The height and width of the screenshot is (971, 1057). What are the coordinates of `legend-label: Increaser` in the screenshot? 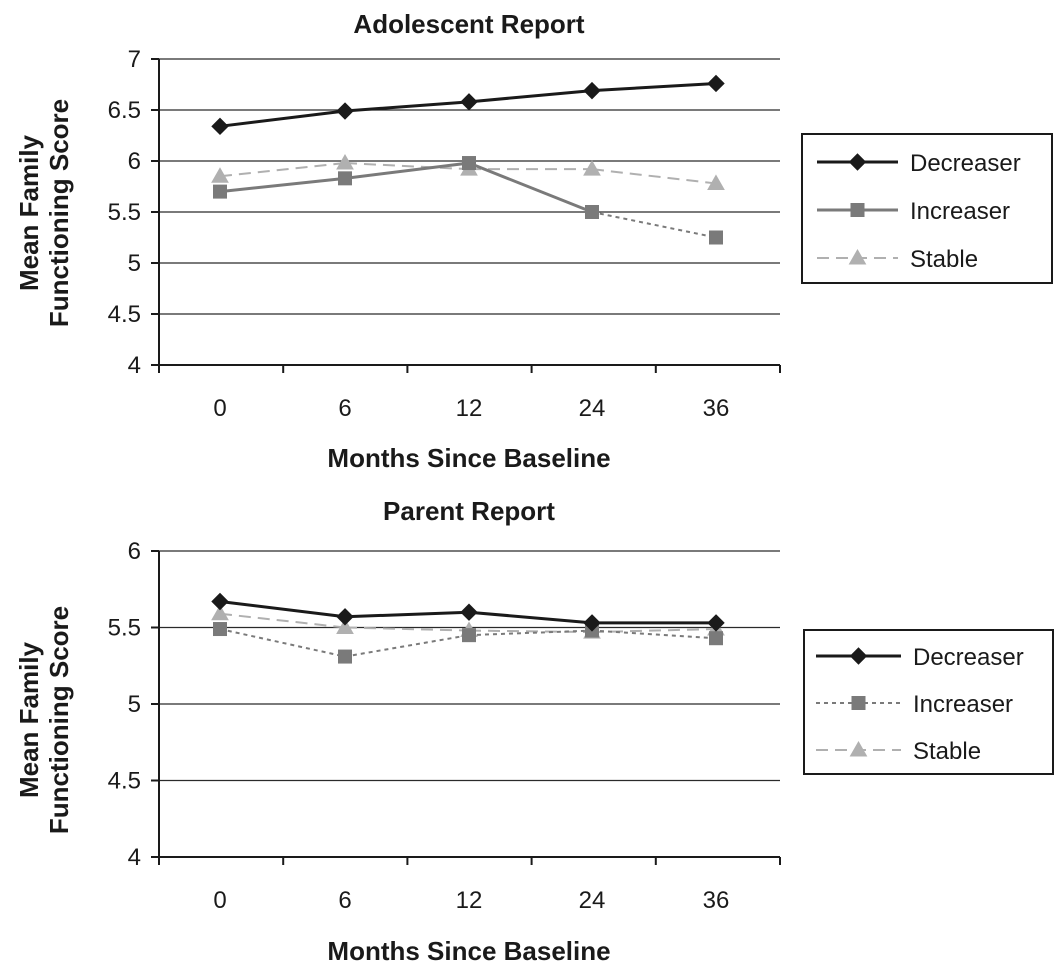 It's located at (960, 211).